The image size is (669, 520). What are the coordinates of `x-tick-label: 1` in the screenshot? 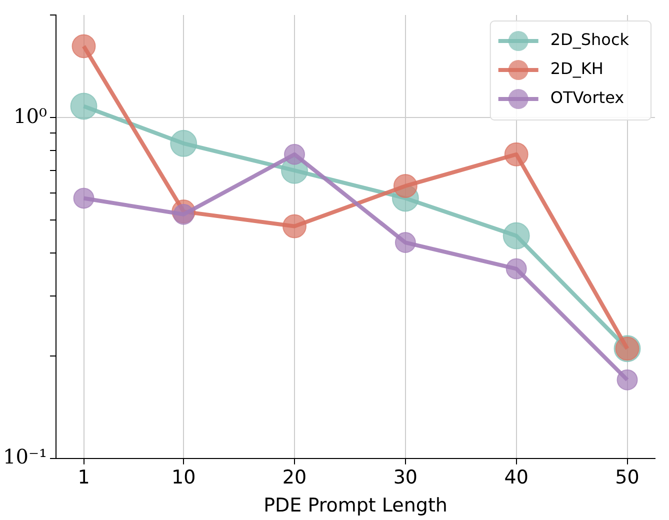 It's located at (84, 477).